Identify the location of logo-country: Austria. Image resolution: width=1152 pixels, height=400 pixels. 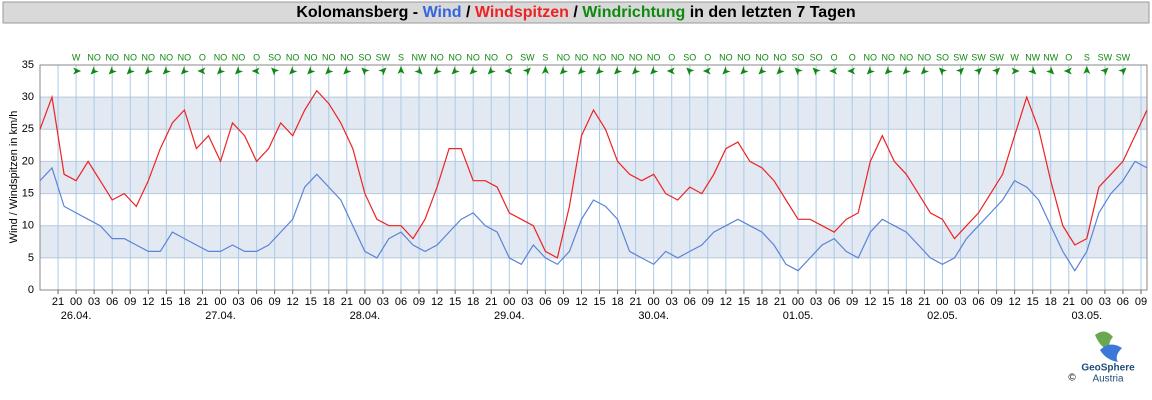
(1108, 379).